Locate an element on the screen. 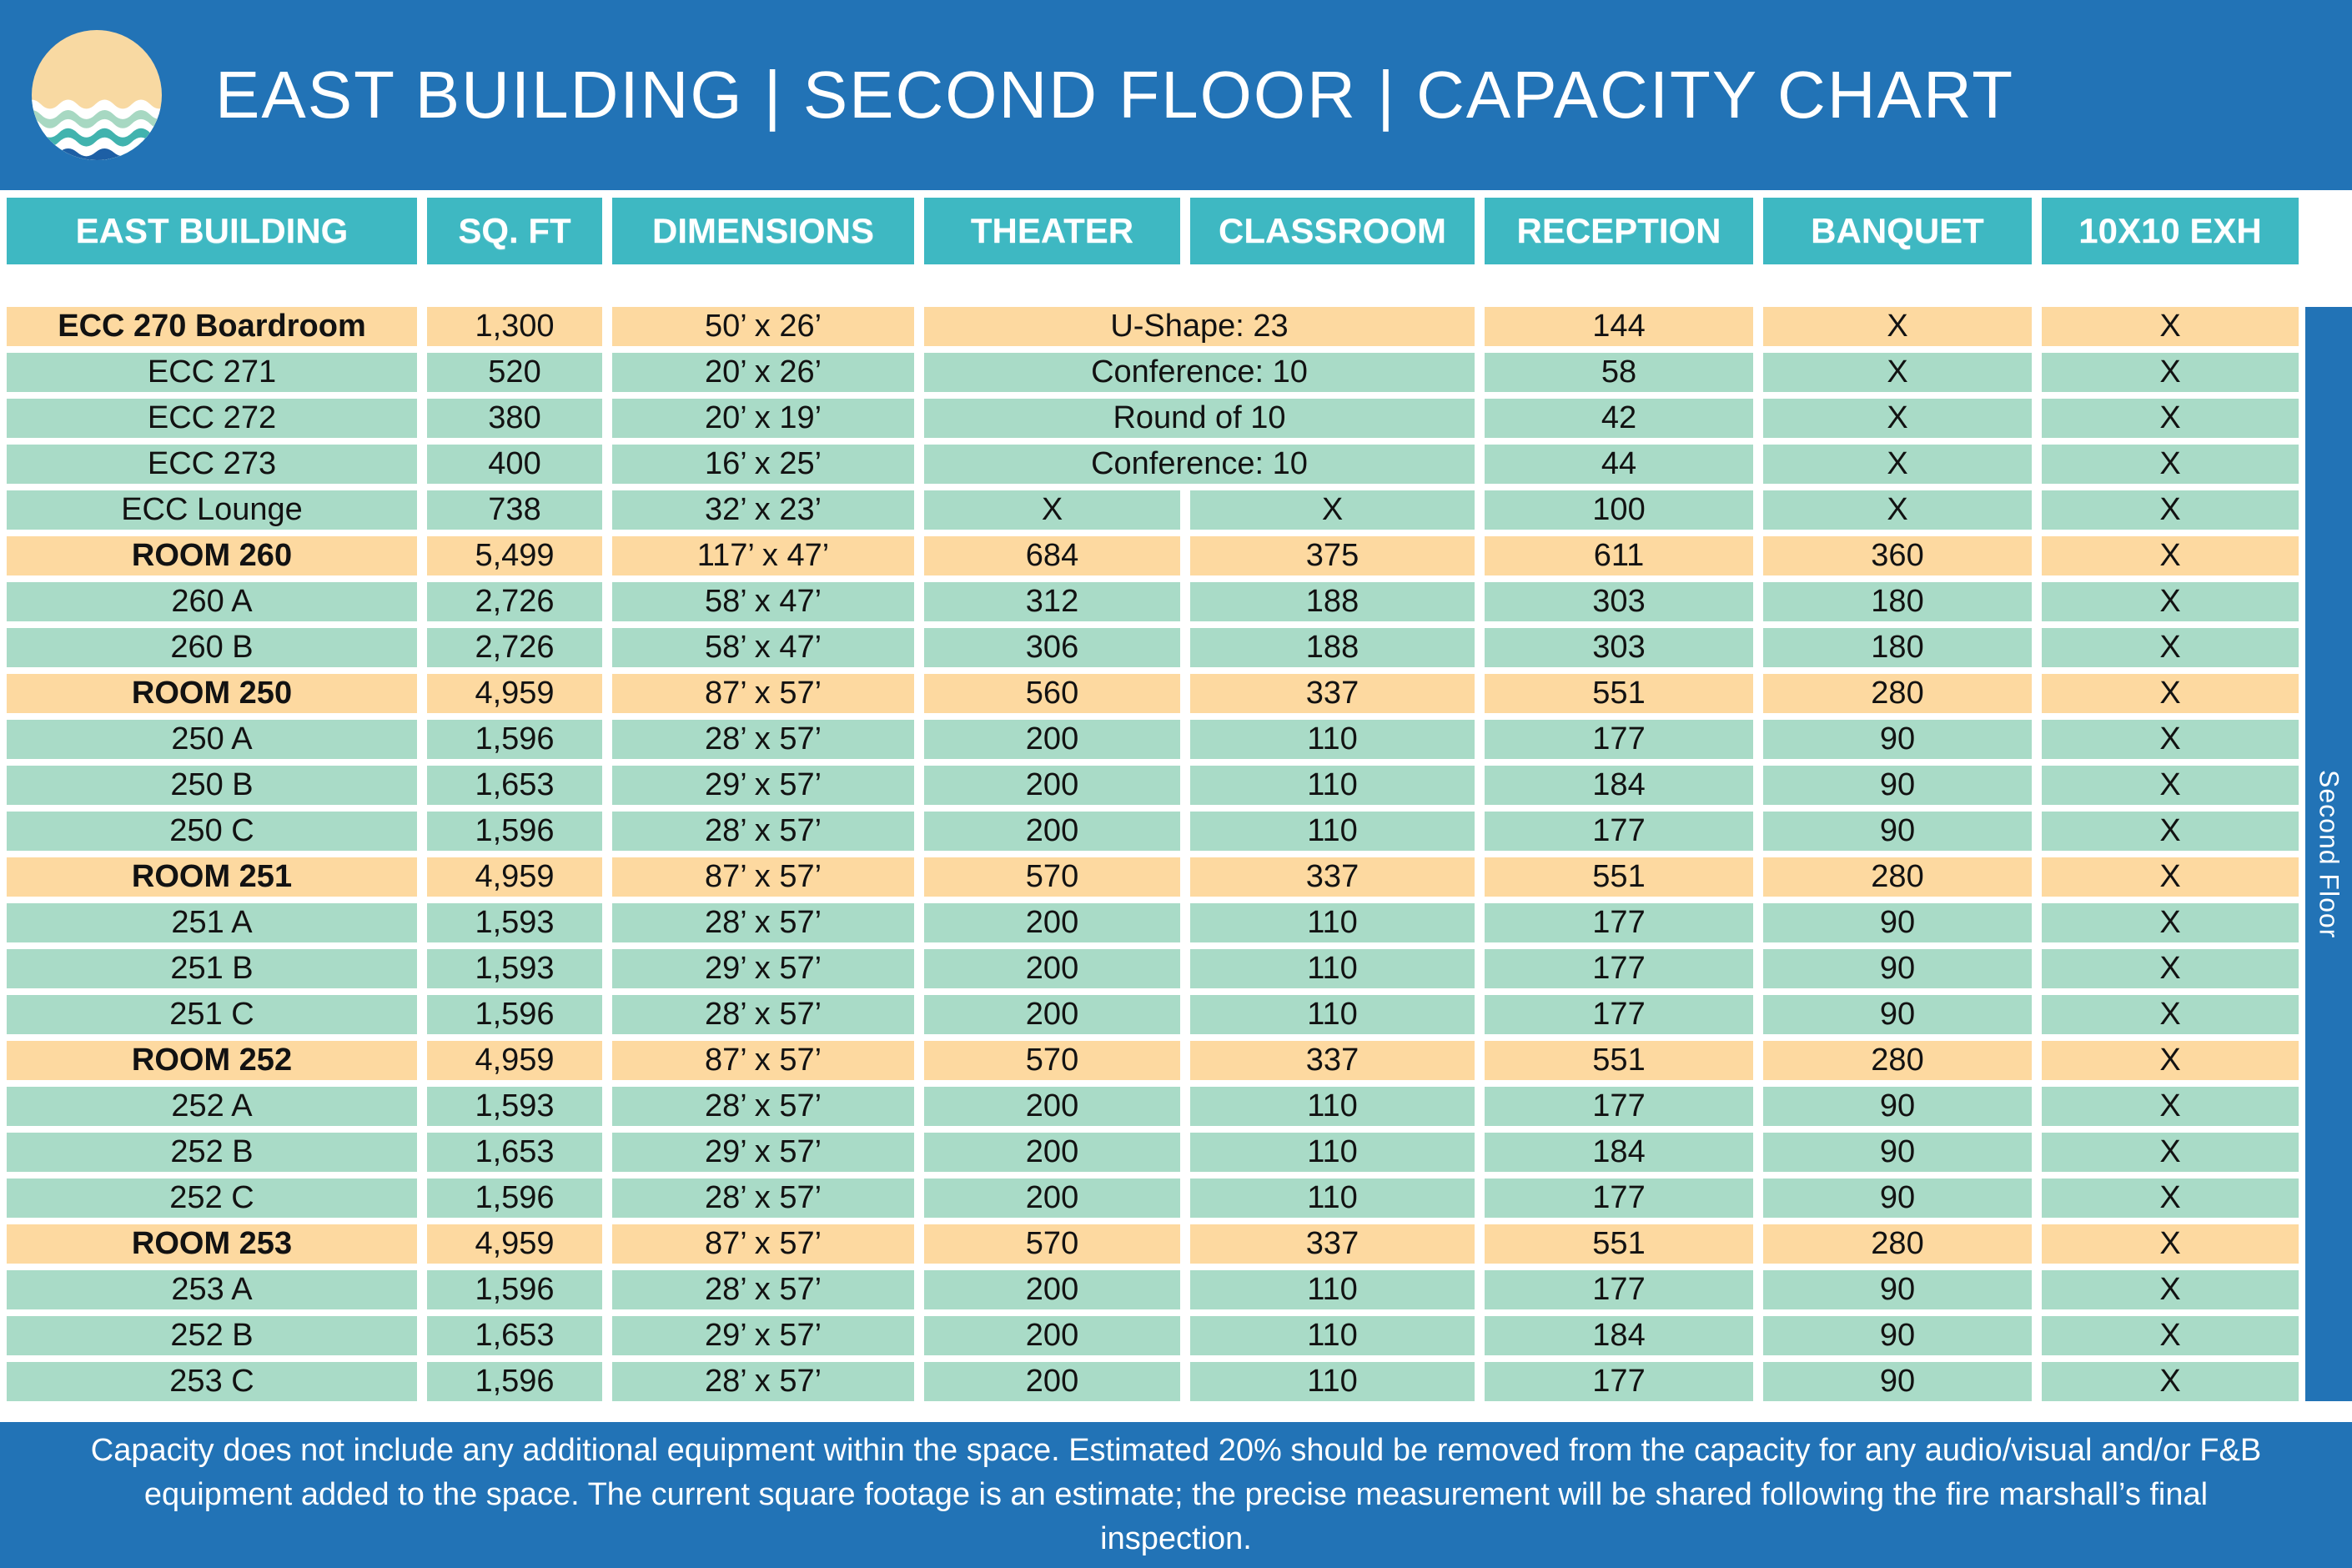 Image resolution: width=2352 pixels, height=1568 pixels. banquet-cell: 360 is located at coordinates (1898, 555).